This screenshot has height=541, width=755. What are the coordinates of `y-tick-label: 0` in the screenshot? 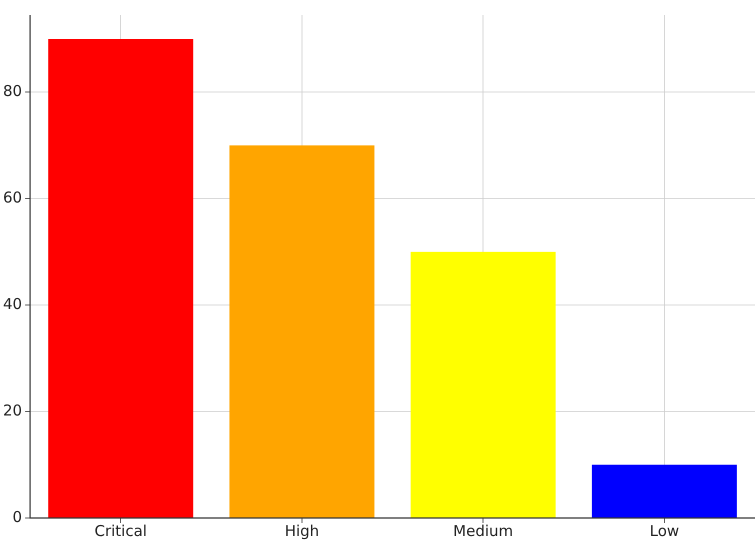 It's located at (17, 517).